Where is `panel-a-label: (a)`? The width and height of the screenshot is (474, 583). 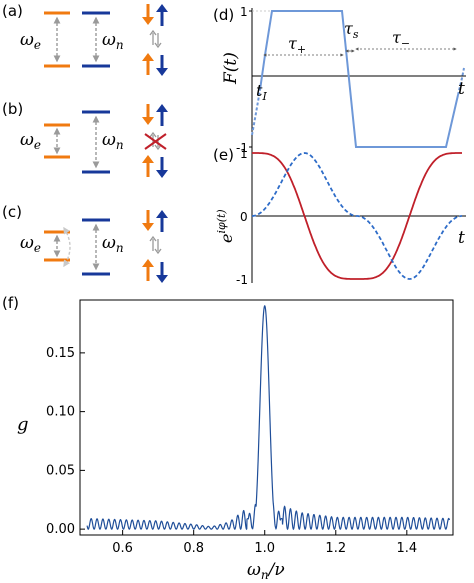
panel-a-label: (a) is located at coordinates (12, 11).